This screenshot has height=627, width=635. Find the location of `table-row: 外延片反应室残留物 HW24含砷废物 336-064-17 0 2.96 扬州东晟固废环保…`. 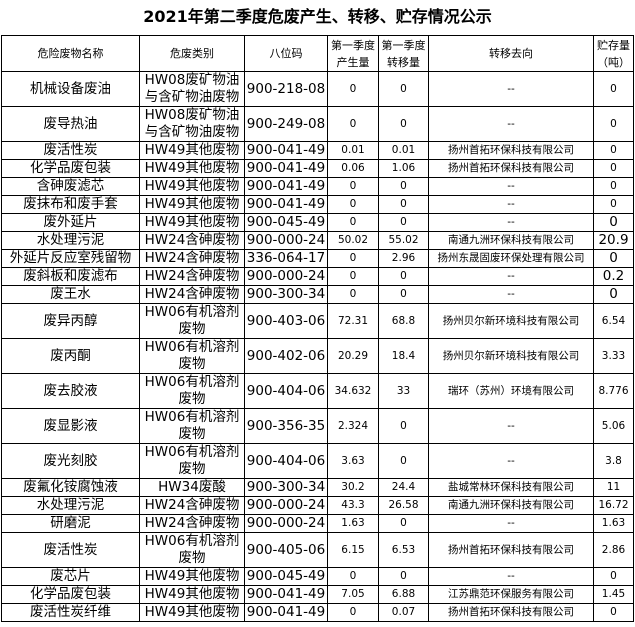

table-row: 外延片反应室残留物 HW24含砷废物 336-064-17 0 2.96 扬州东晟固废环保… is located at coordinates (317, 258).